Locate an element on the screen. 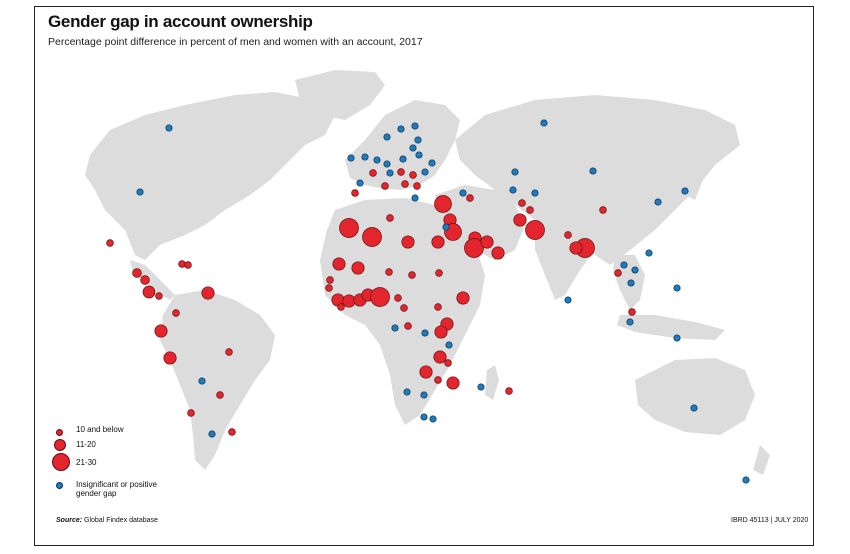  marker-philippines is located at coordinates (677, 288).